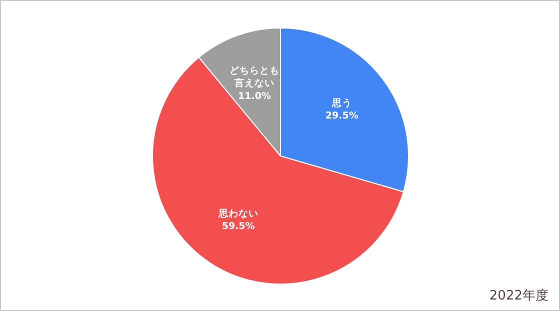 The height and width of the screenshot is (311, 560). Describe the element at coordinates (239, 226) in the screenshot. I see `data-label: 59.5%` at that location.